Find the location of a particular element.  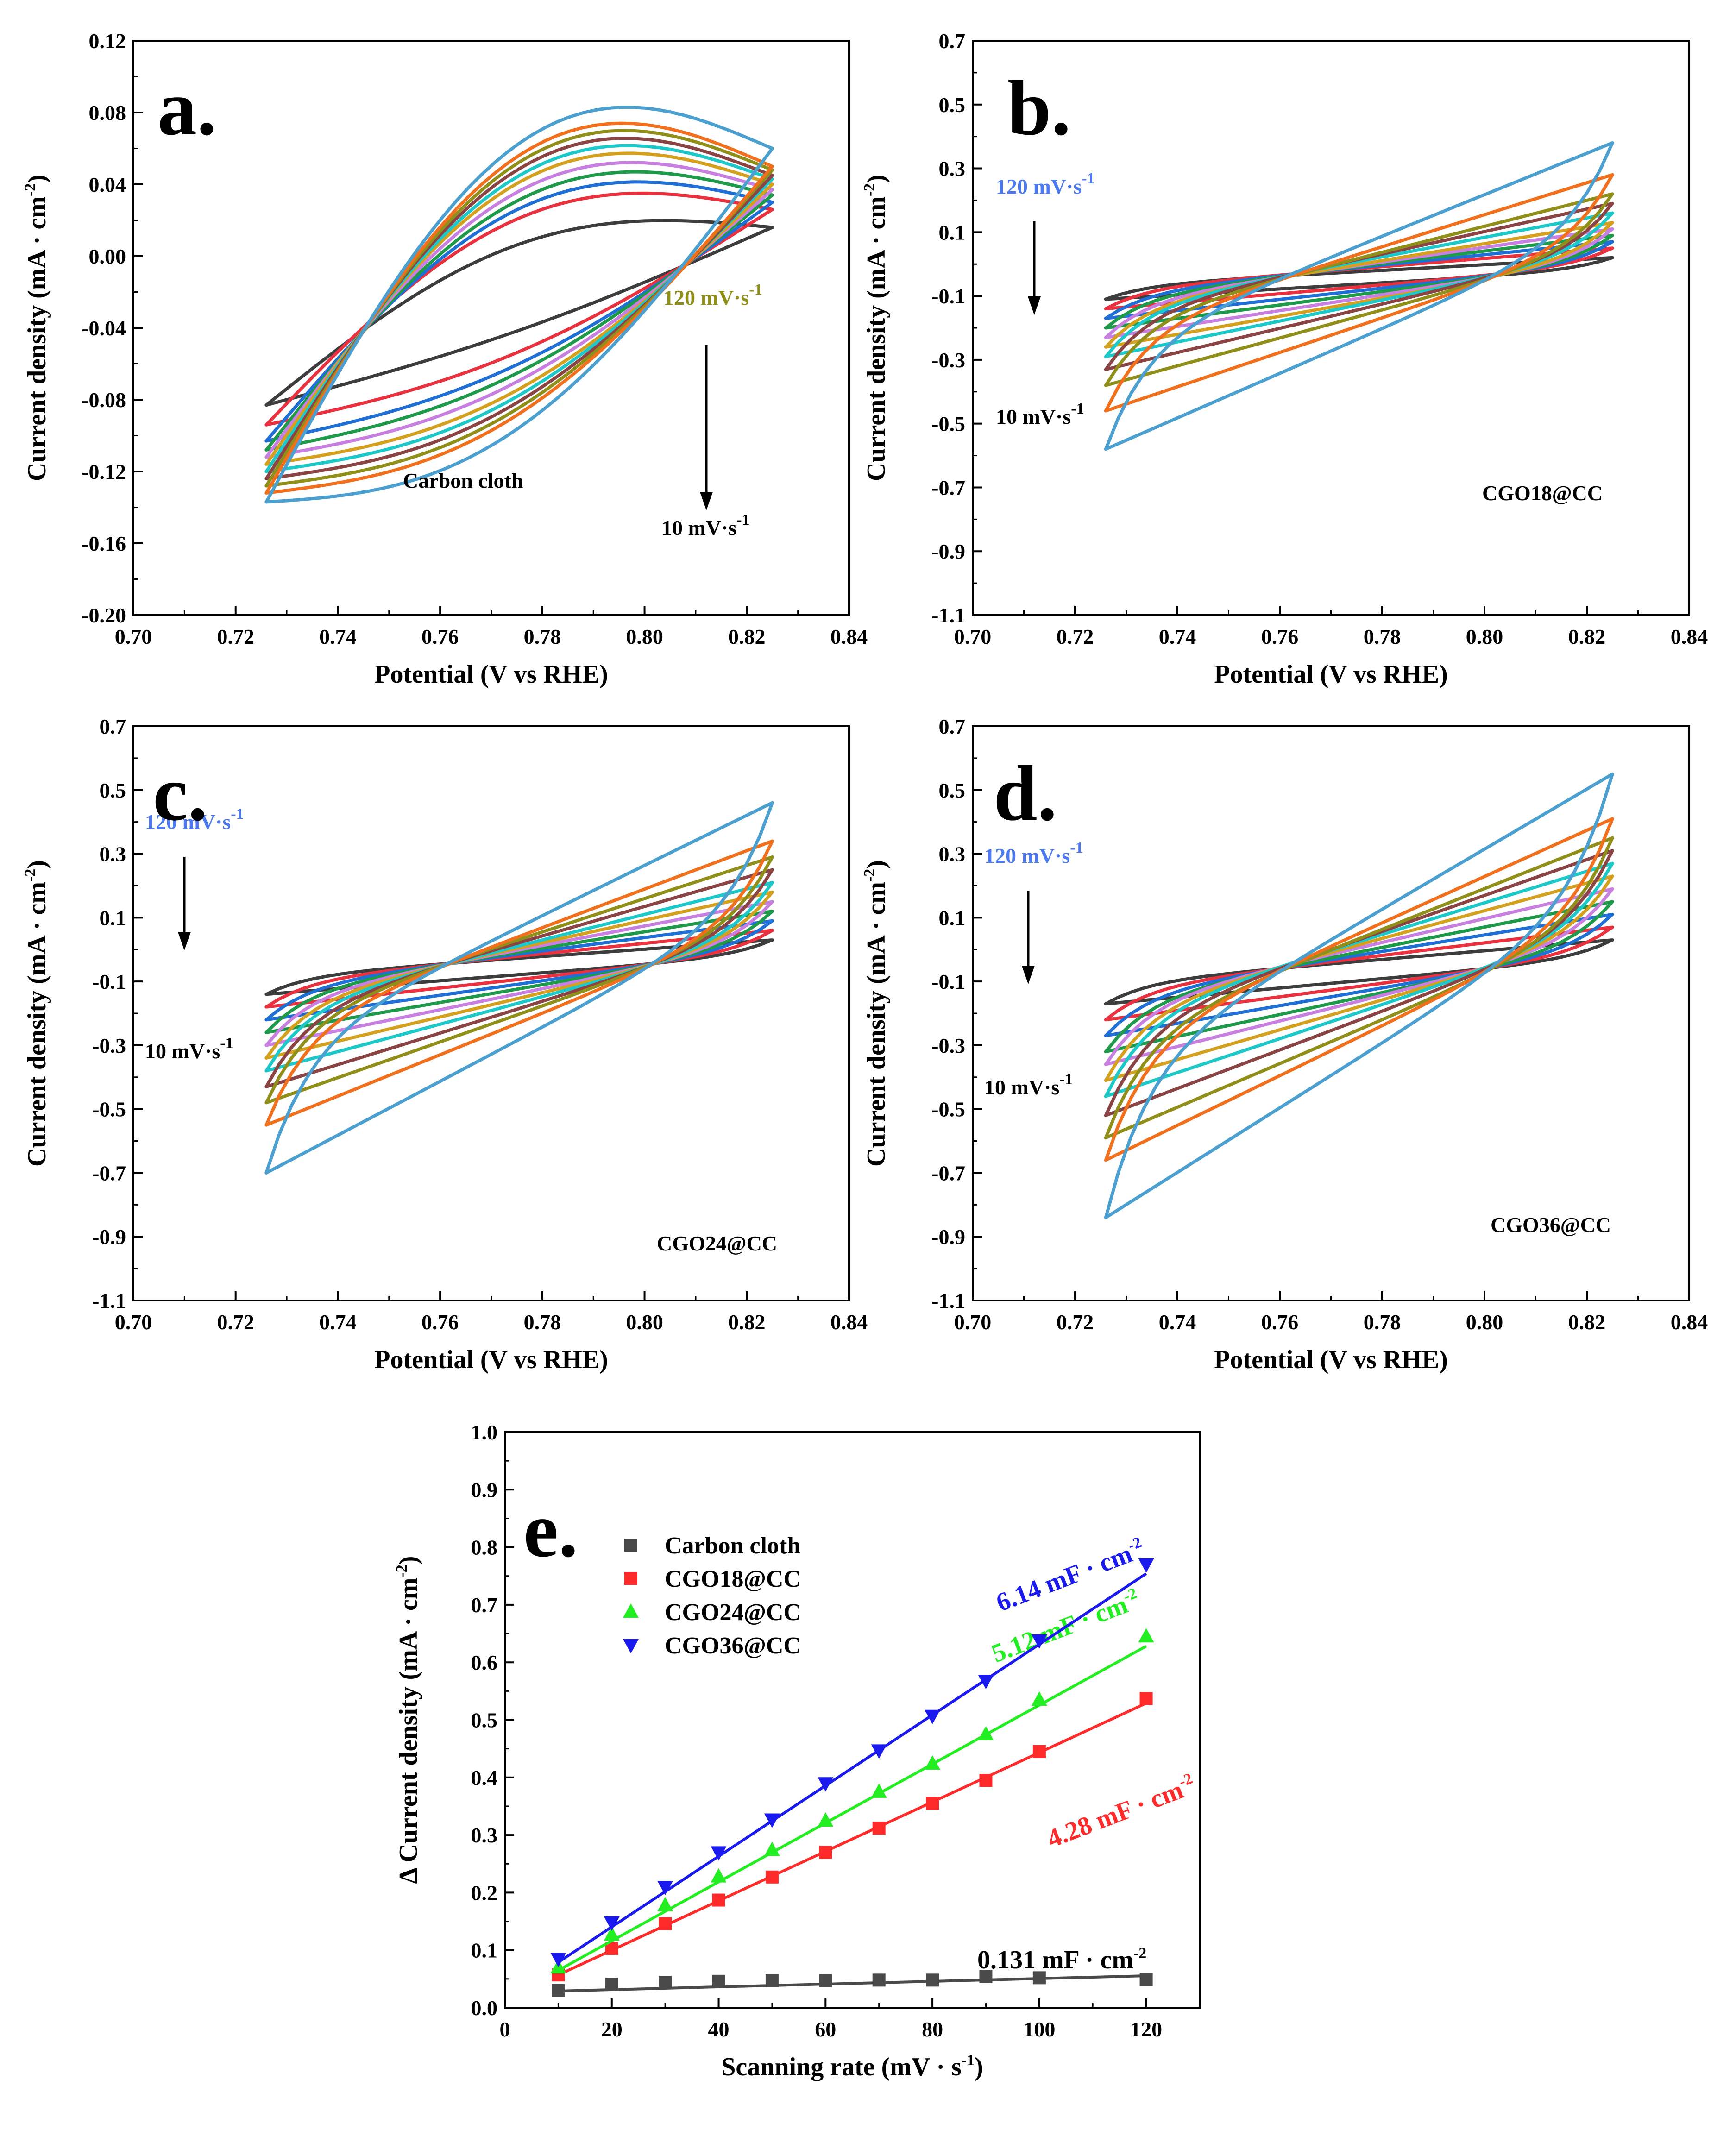

d-y-tick-label: -0.1 is located at coordinates (948, 981).